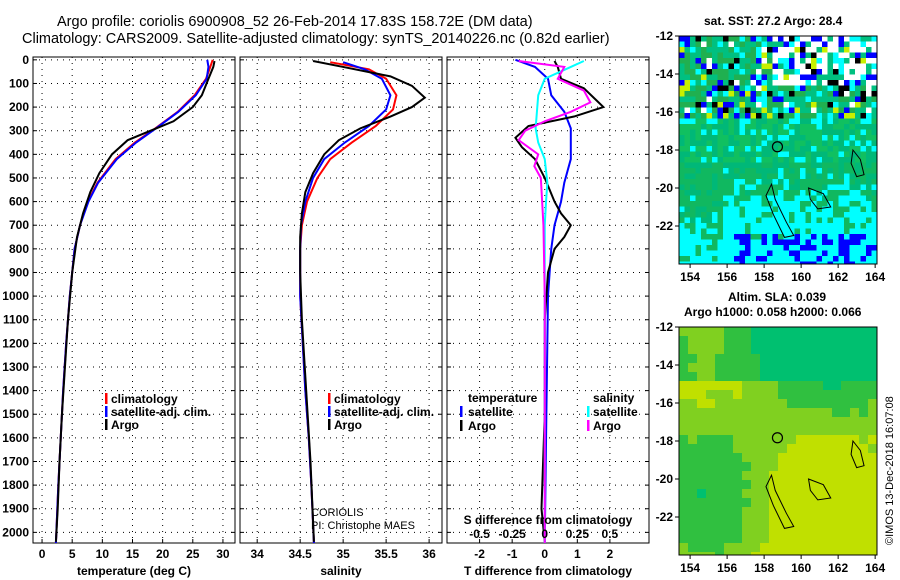 The height and width of the screenshot is (580, 900). What do you see at coordinates (764, 568) in the screenshot?
I see `lon-tick-label: 158` at bounding box center [764, 568].